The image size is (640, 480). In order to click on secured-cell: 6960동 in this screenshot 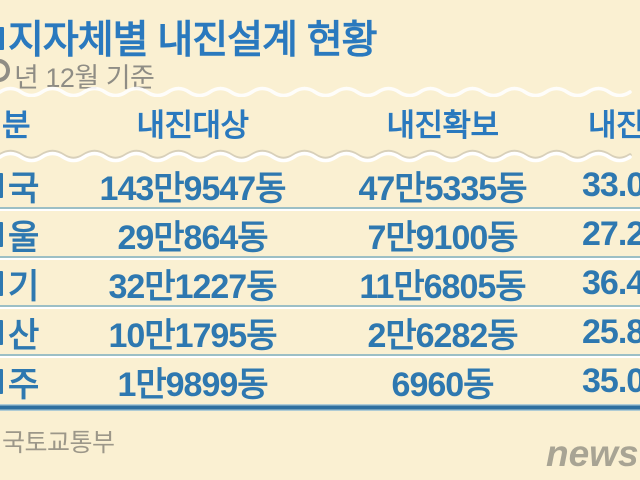, I will do `click(443, 385)`.